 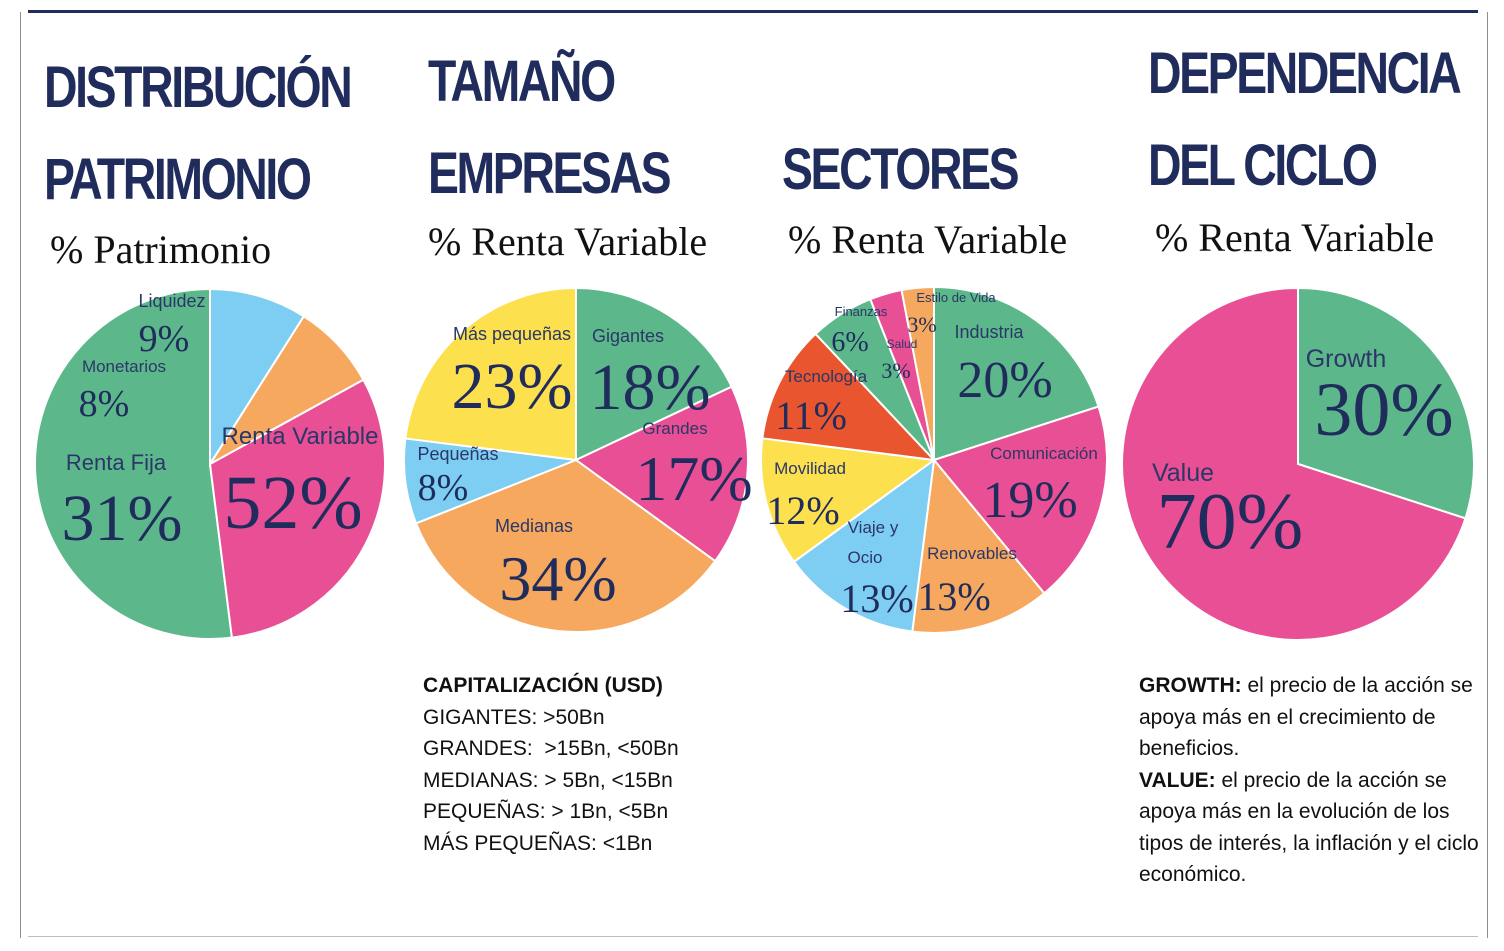 What do you see at coordinates (1294, 463) in the screenshot?
I see `pie-slice-value` at bounding box center [1294, 463].